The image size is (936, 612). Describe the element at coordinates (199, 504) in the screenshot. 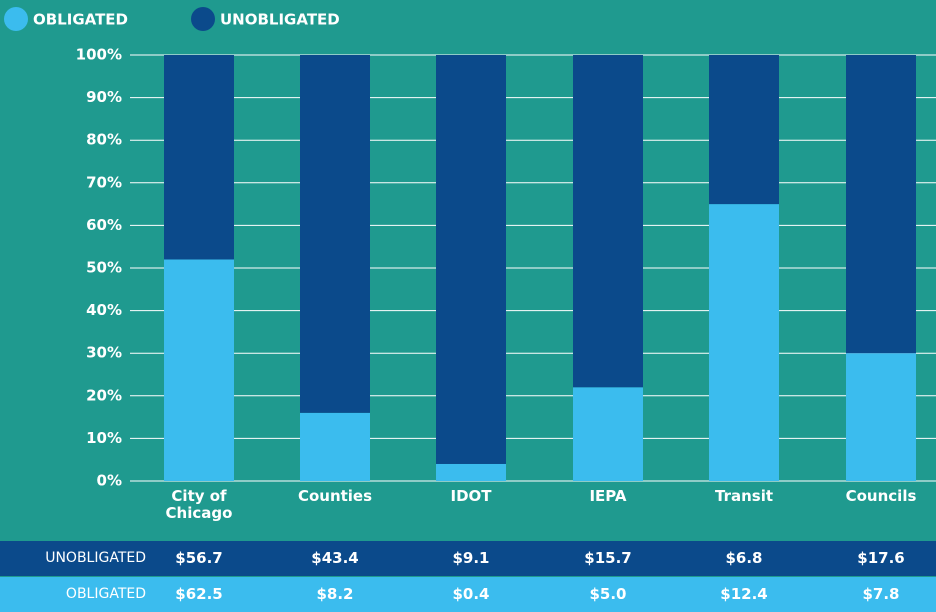

I see `x-tick-label: City of Chicago` at that location.